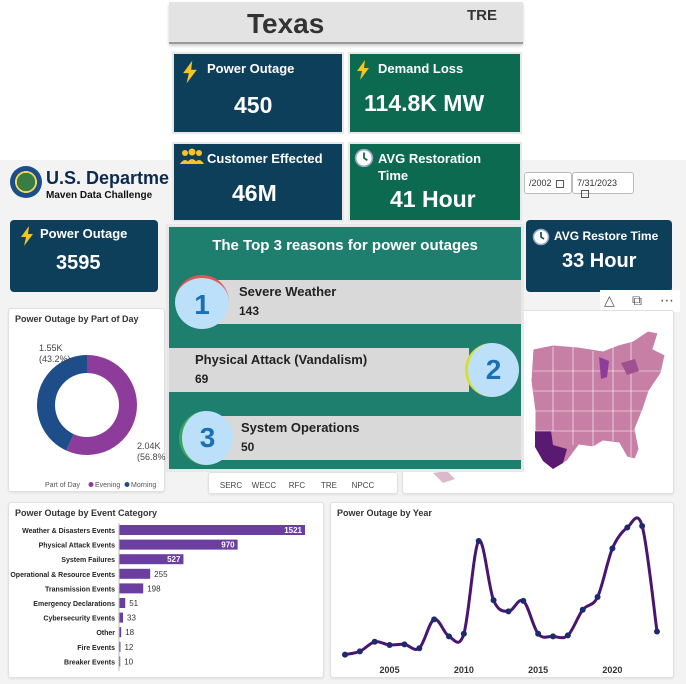 The height and width of the screenshot is (684, 686). What do you see at coordinates (86, 513) in the screenshot?
I see `chart-title: Power Outage by Event Category` at bounding box center [86, 513].